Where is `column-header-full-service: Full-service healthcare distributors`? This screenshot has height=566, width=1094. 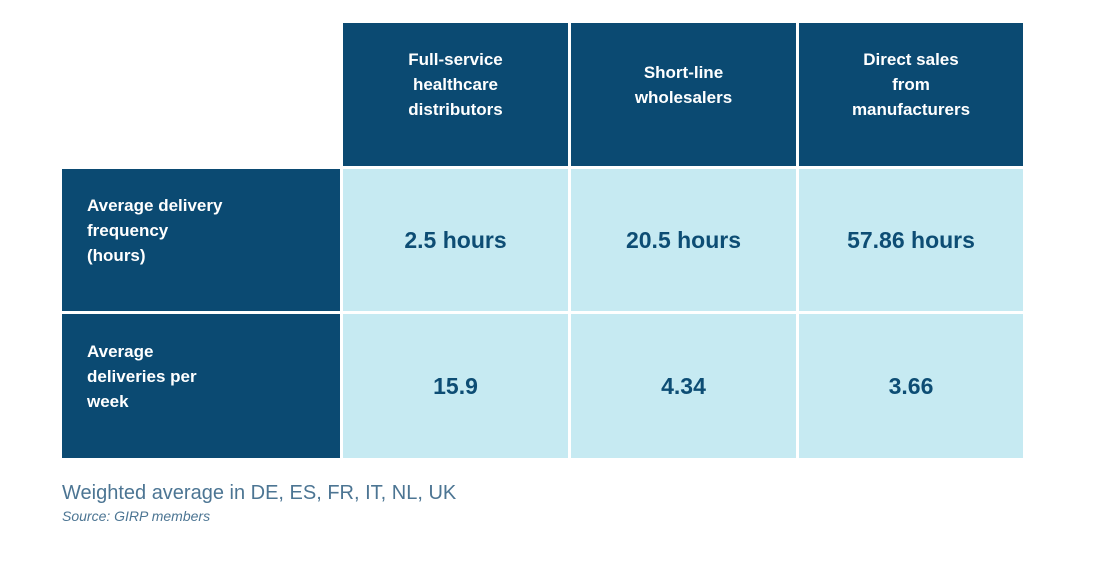 column-header-full-service: Full-service healthcare distributors is located at coordinates (455, 94).